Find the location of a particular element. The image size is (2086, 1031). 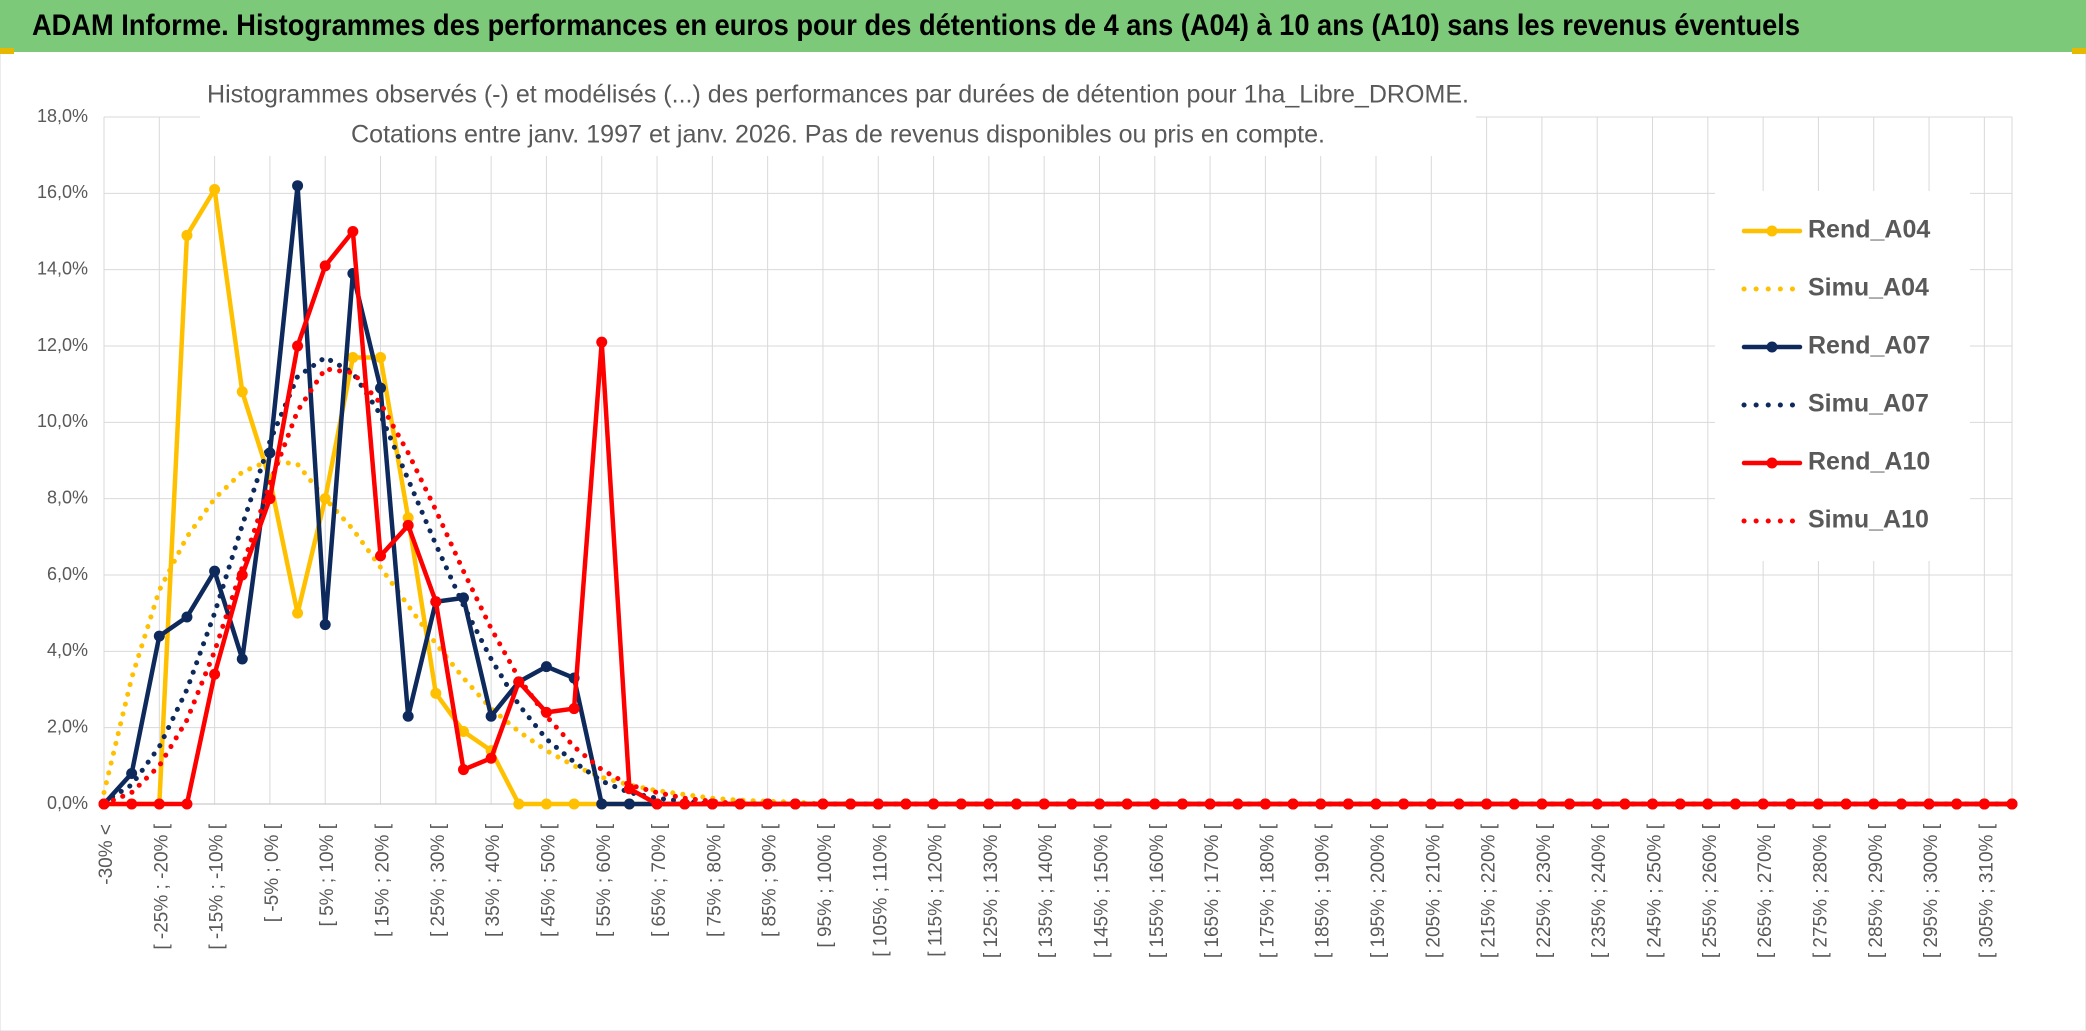

x-tick-label: [ 205% ; 210% [ is located at coordinates (1433, 890).